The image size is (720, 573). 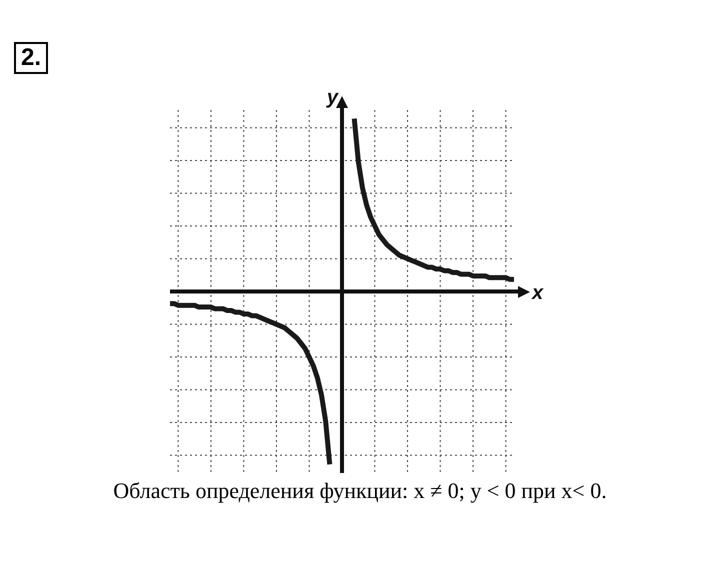 What do you see at coordinates (332, 97) in the screenshot?
I see `y-axis-title: y` at bounding box center [332, 97].